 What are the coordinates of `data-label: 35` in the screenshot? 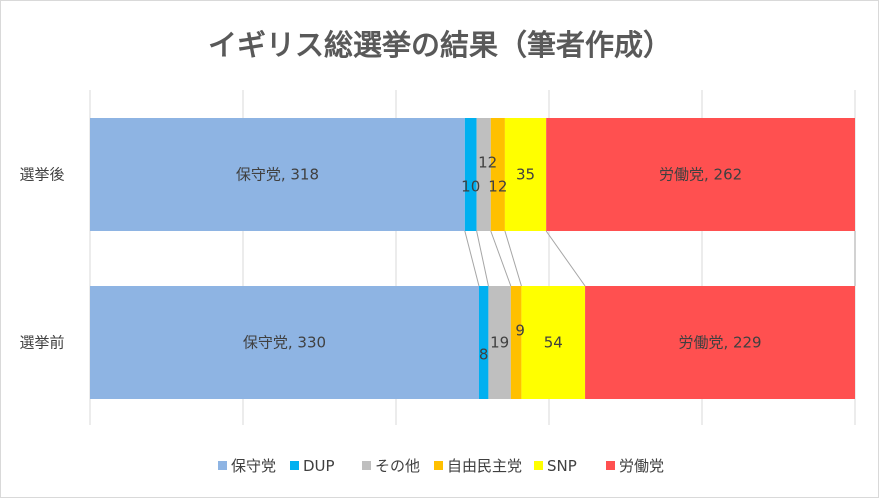 It's located at (525, 175).